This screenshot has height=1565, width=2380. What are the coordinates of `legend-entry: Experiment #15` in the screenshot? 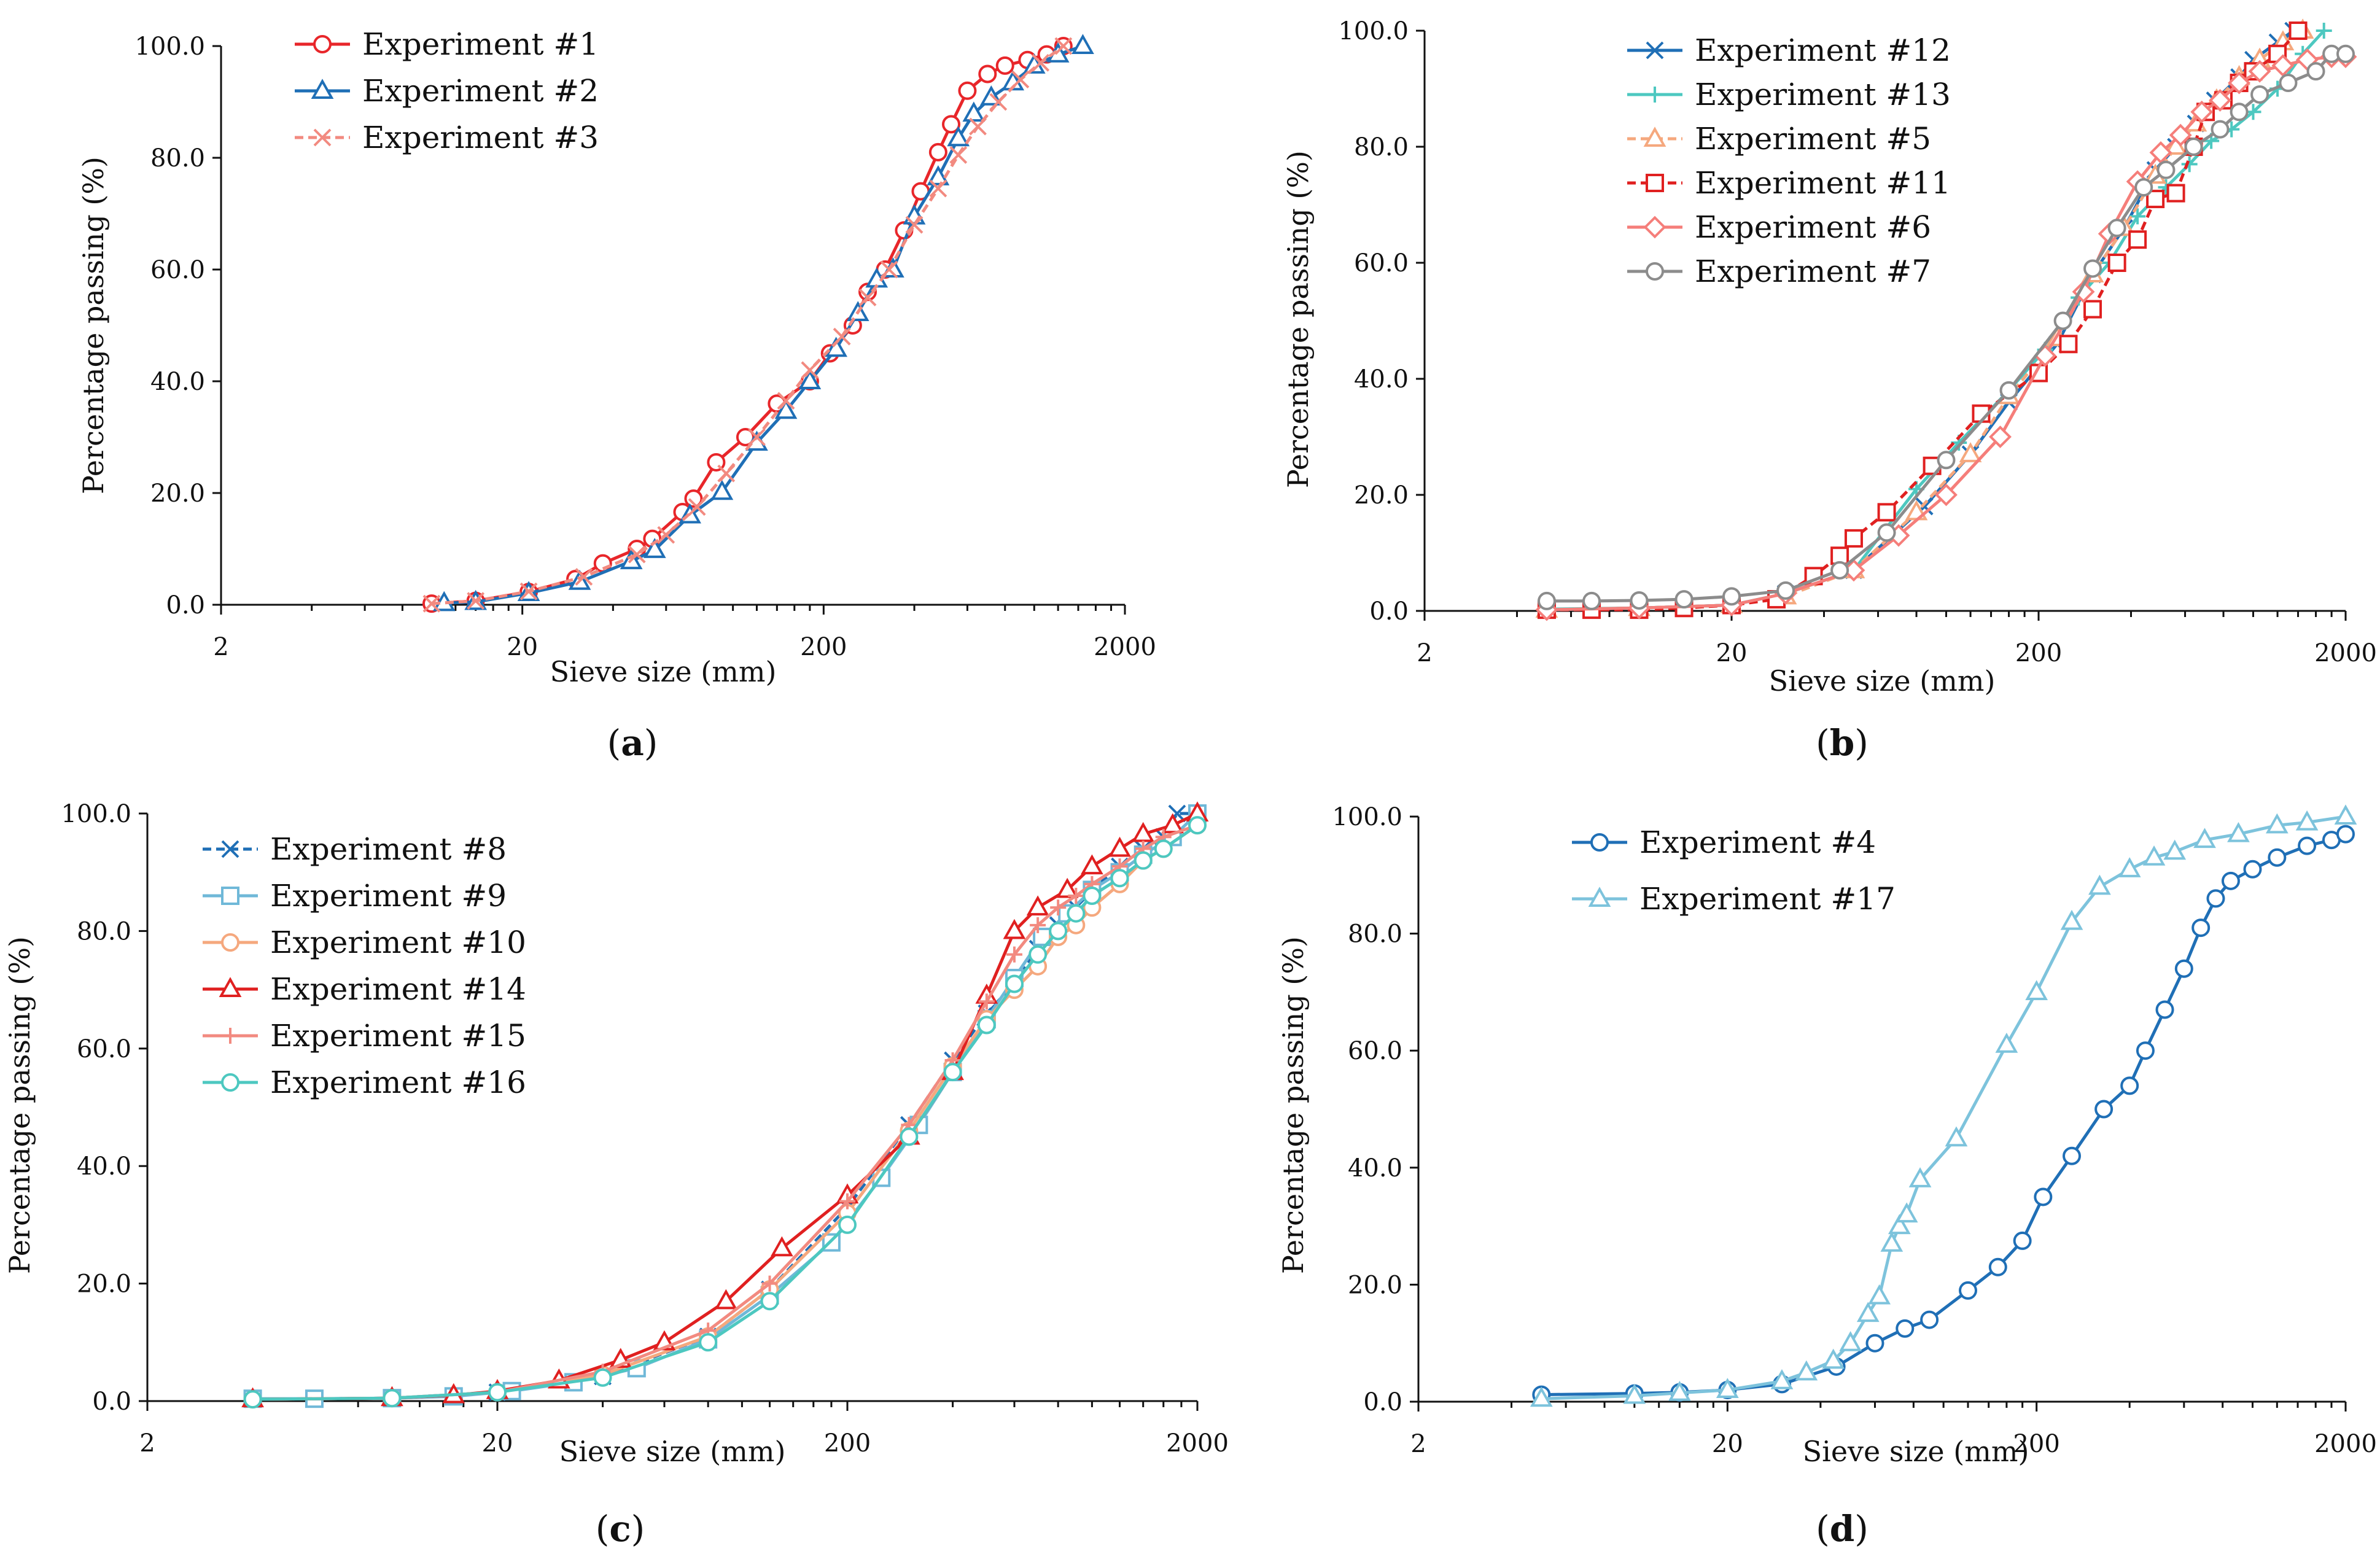 It's located at (398, 1036).